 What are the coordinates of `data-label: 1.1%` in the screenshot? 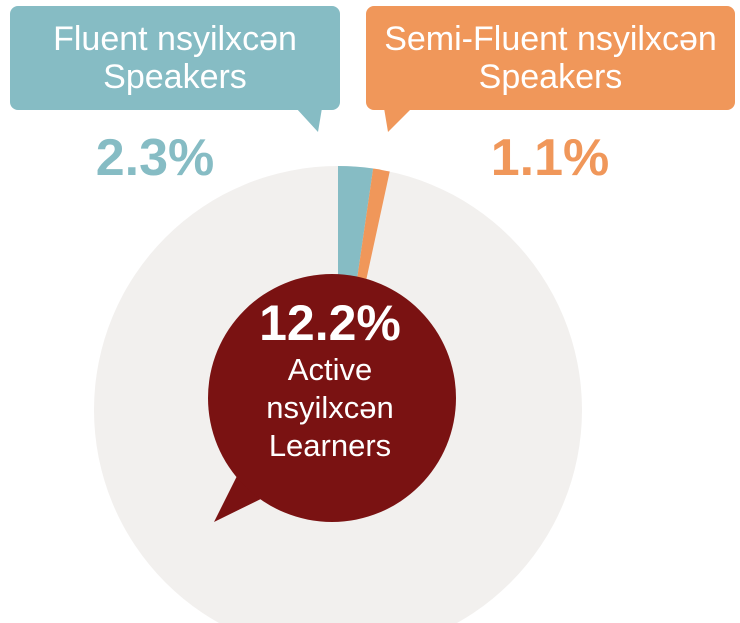 It's located at (550, 158).